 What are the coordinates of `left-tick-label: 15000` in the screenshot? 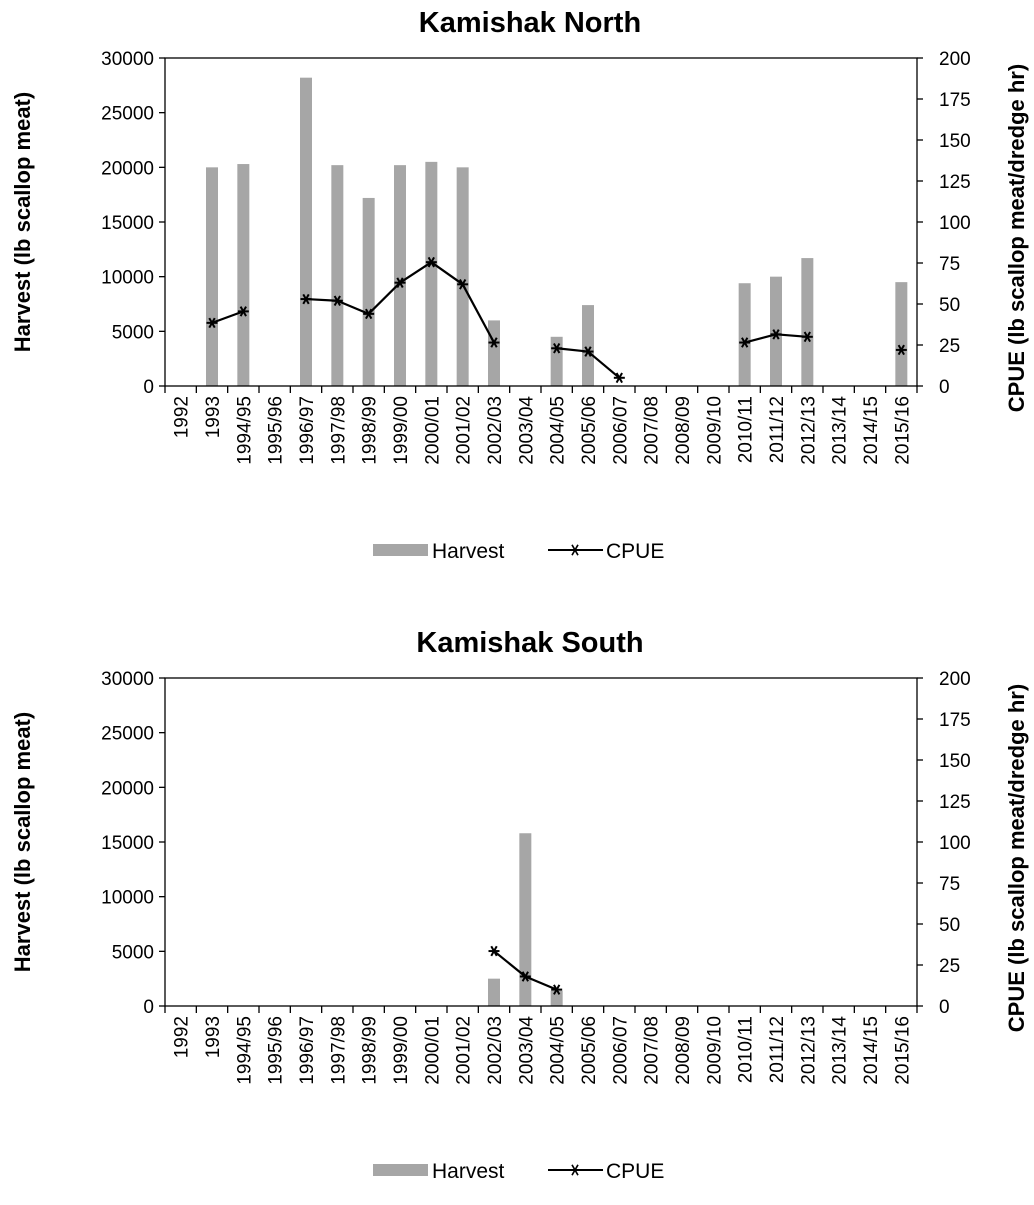 It's located at (127, 843).